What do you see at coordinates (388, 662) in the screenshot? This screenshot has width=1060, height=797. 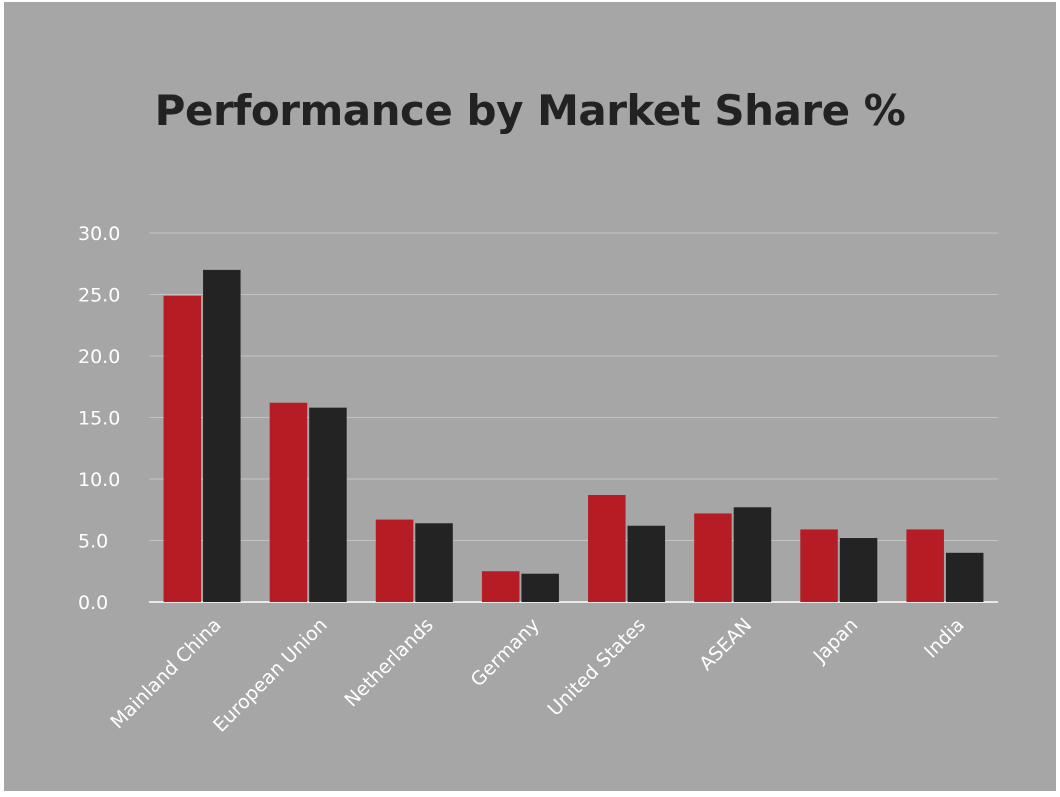 I see `x-category-label: Netherlands` at bounding box center [388, 662].